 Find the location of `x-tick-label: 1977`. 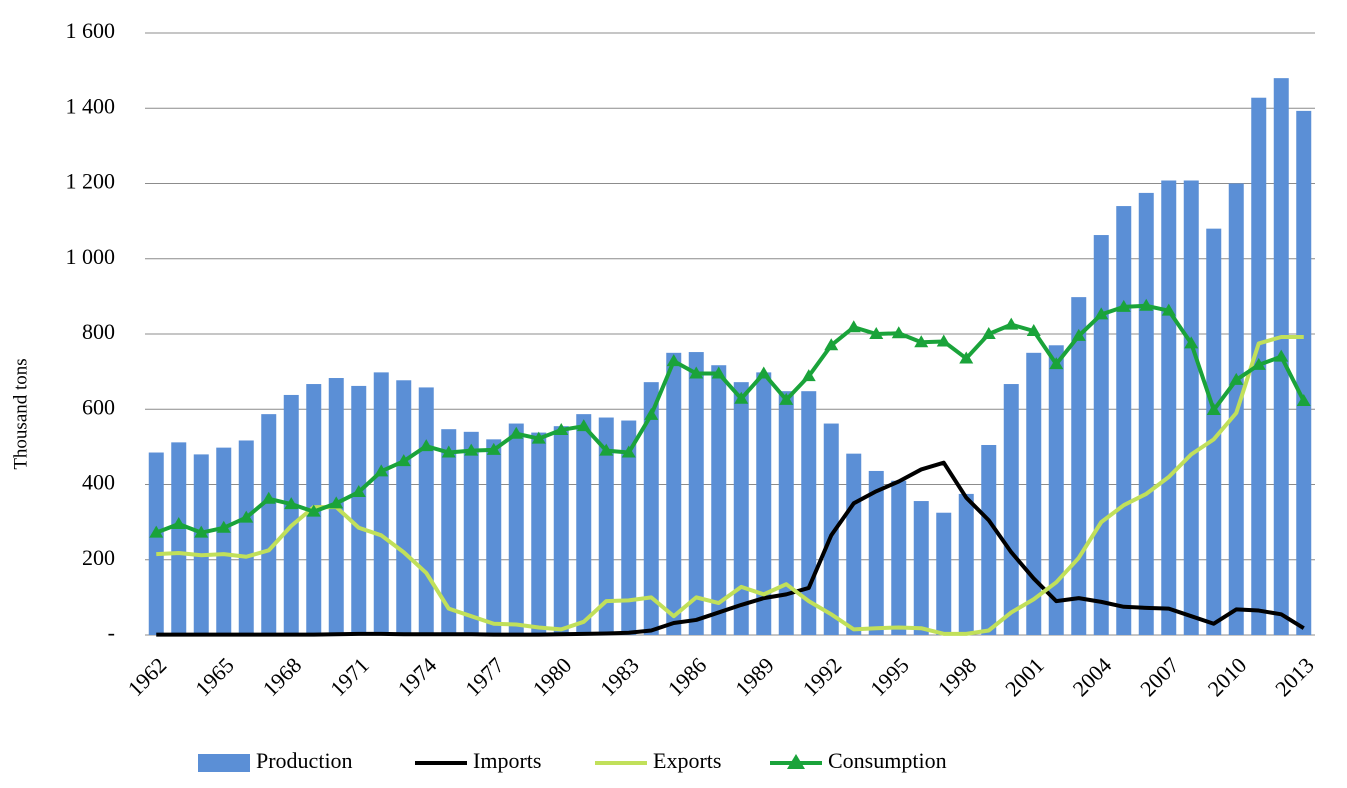

x-tick-label: 1977 is located at coordinates (484, 676).